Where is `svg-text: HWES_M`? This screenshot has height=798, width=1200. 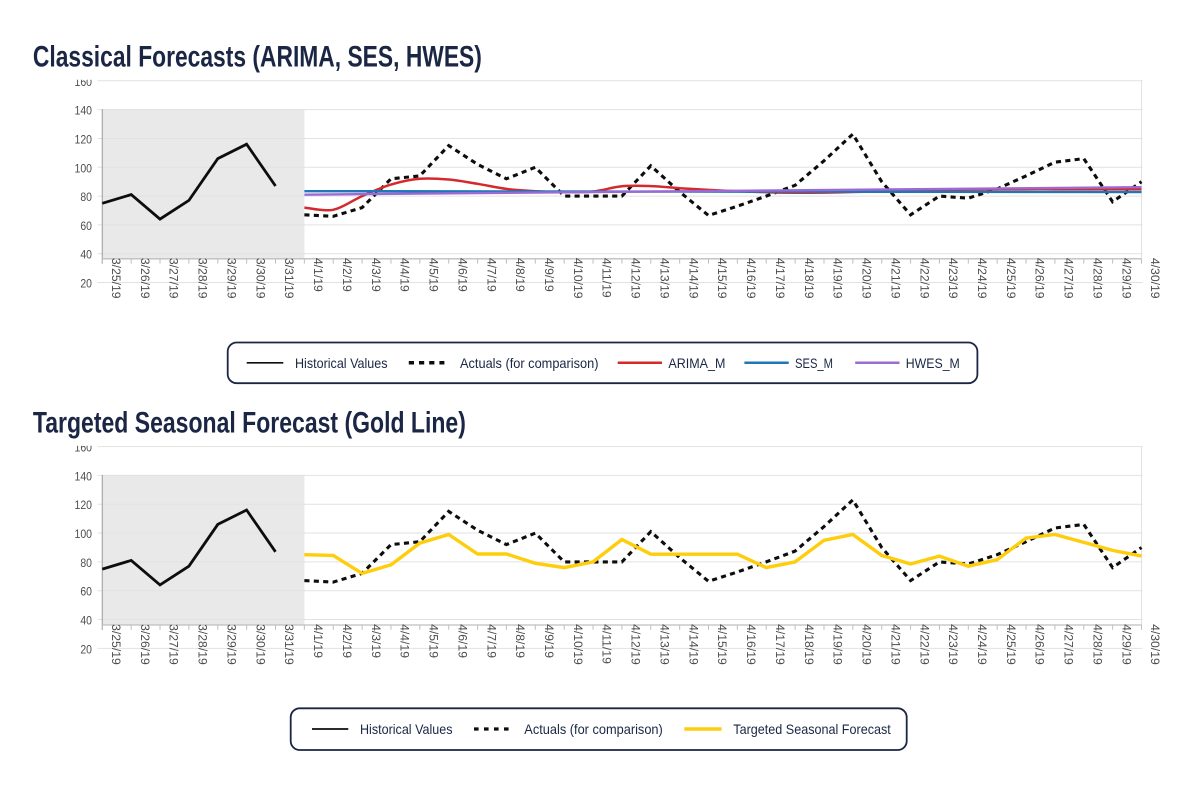 svg-text: HWES_M is located at coordinates (933, 363).